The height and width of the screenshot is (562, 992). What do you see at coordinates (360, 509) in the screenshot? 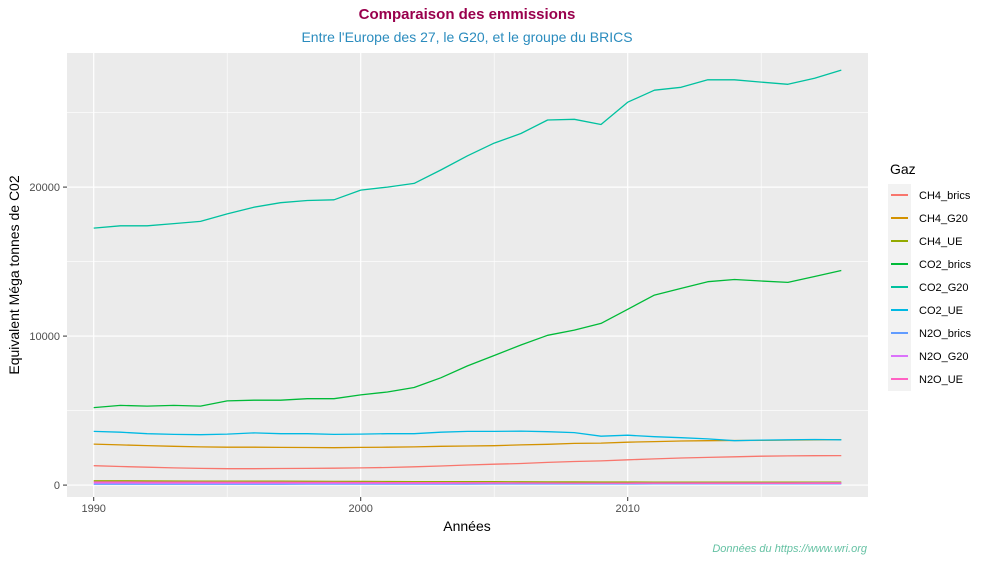
I see `x-tick-label: 2000` at bounding box center [360, 509].